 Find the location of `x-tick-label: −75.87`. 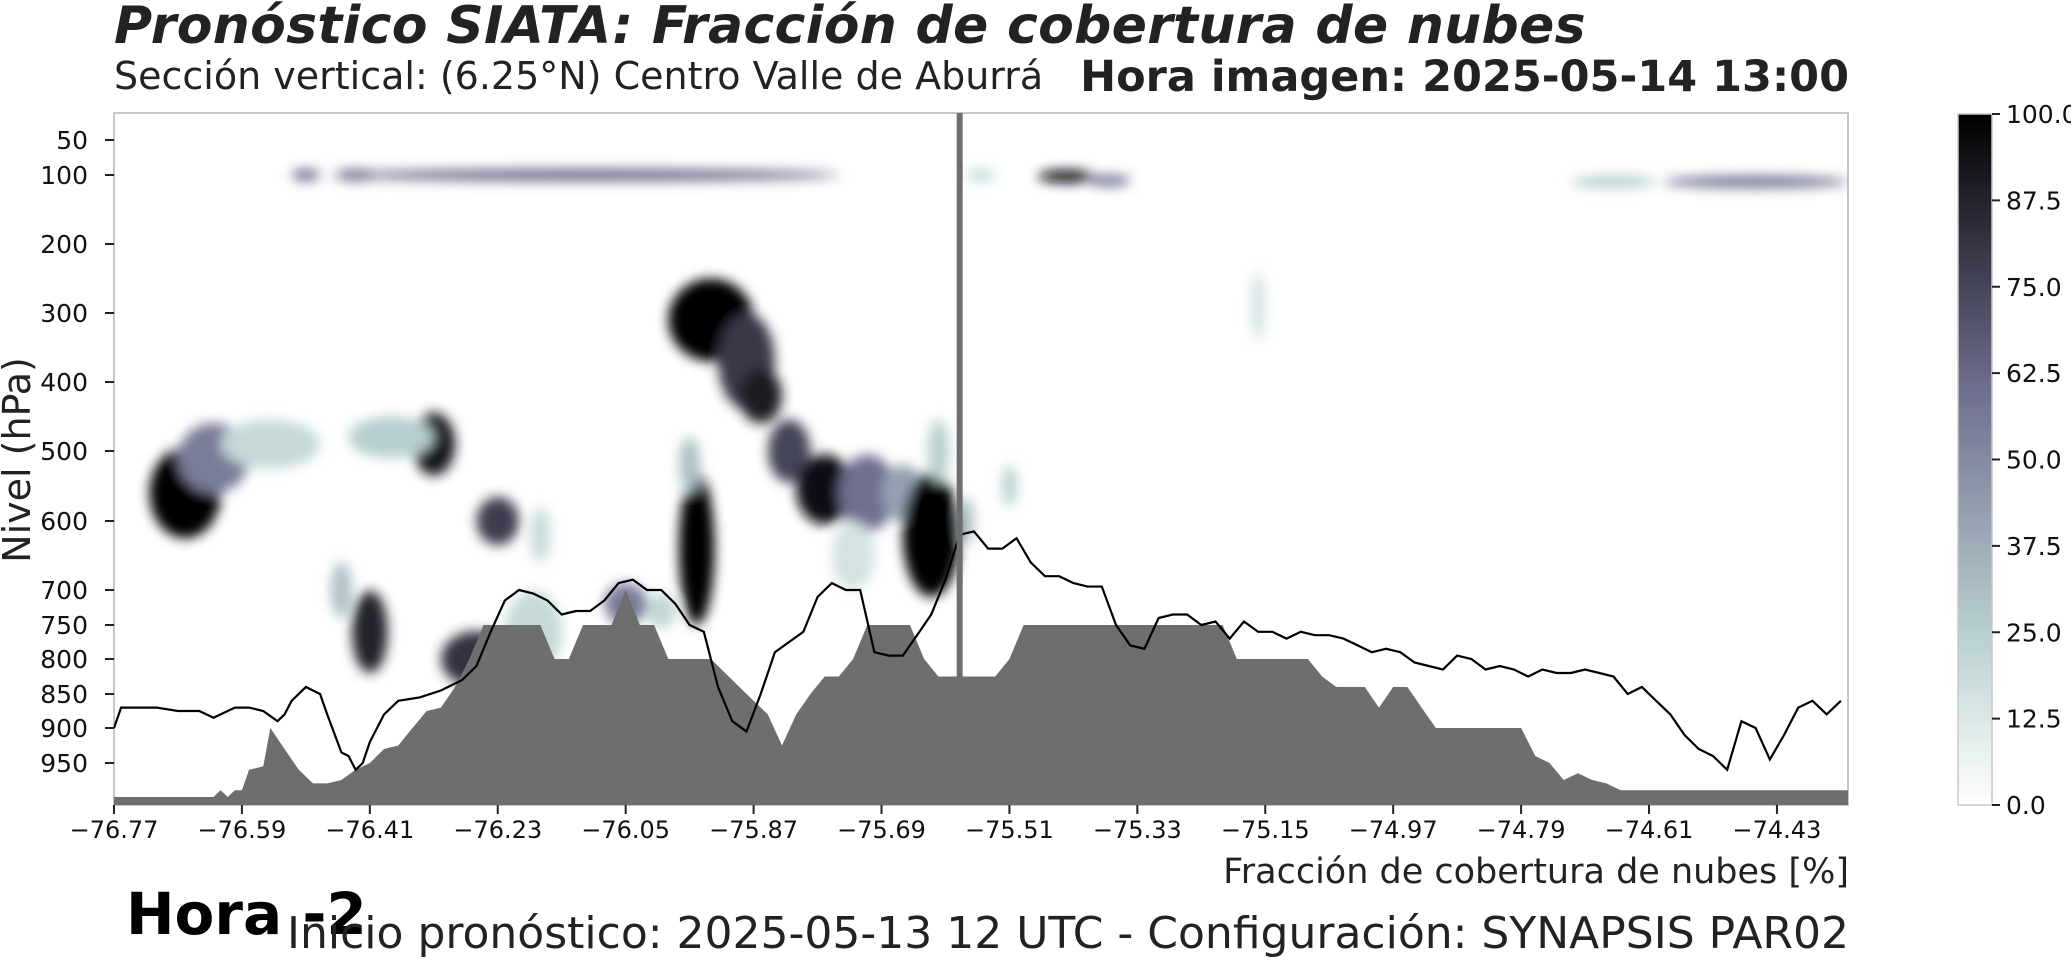

x-tick-label: −75.87 is located at coordinates (753, 830).